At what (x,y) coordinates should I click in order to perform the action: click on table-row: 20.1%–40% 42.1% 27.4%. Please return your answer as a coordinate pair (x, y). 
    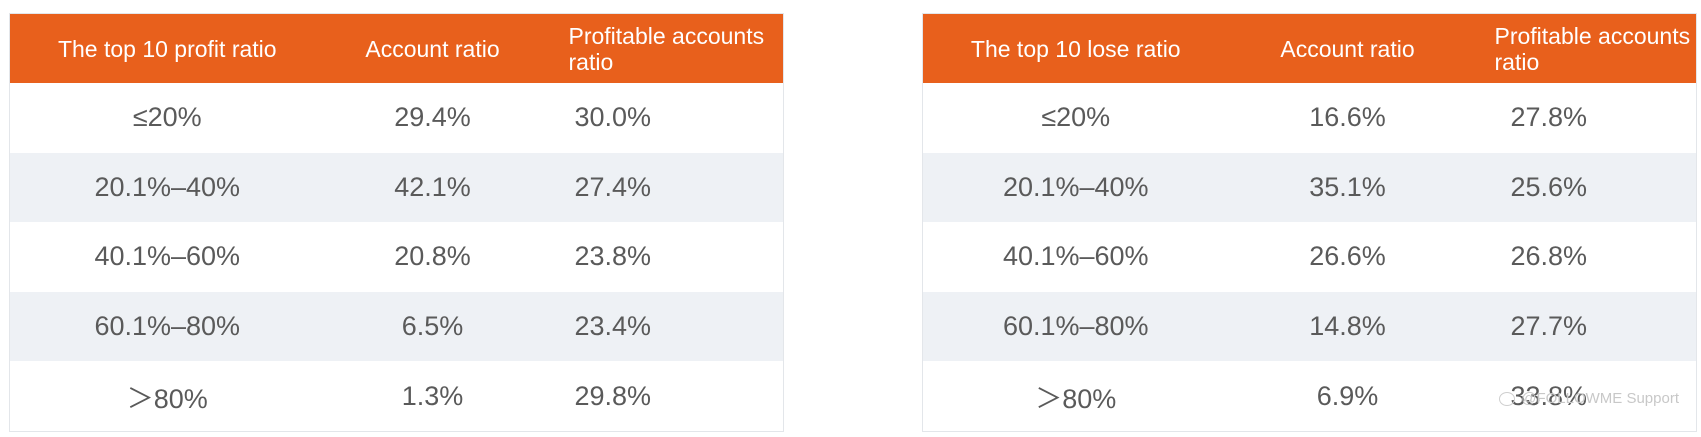
    Looking at the image, I should click on (396, 187).